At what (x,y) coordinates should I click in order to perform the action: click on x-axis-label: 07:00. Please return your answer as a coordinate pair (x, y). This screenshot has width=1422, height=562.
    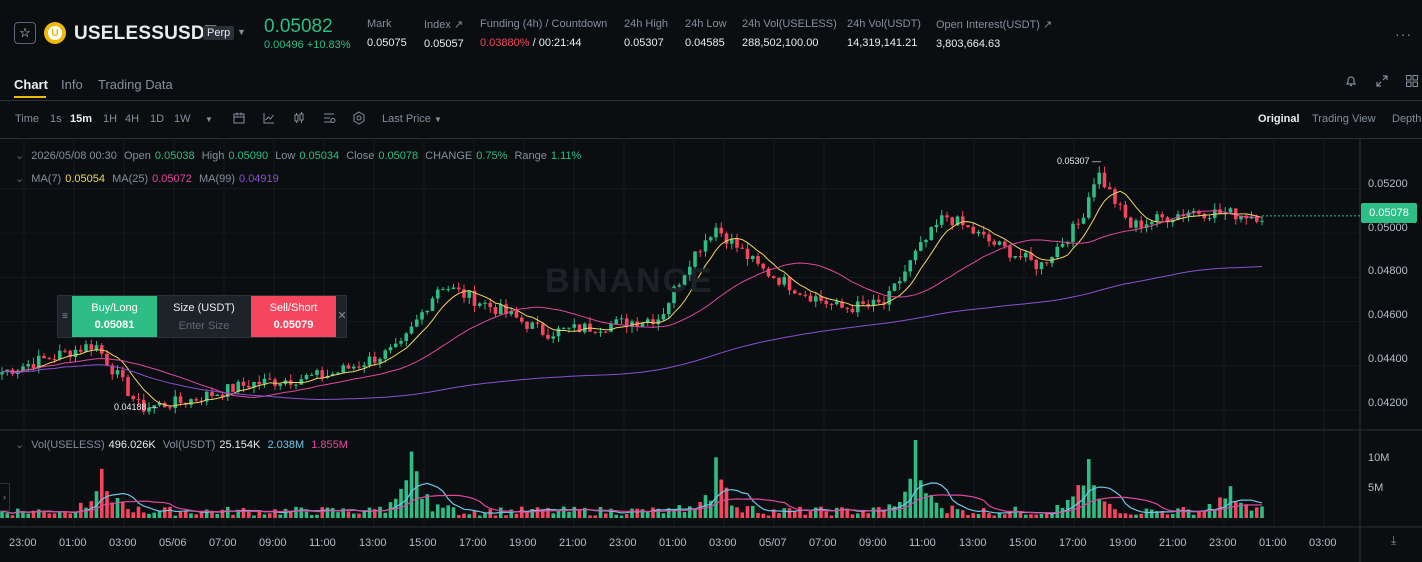
    Looking at the image, I should click on (823, 543).